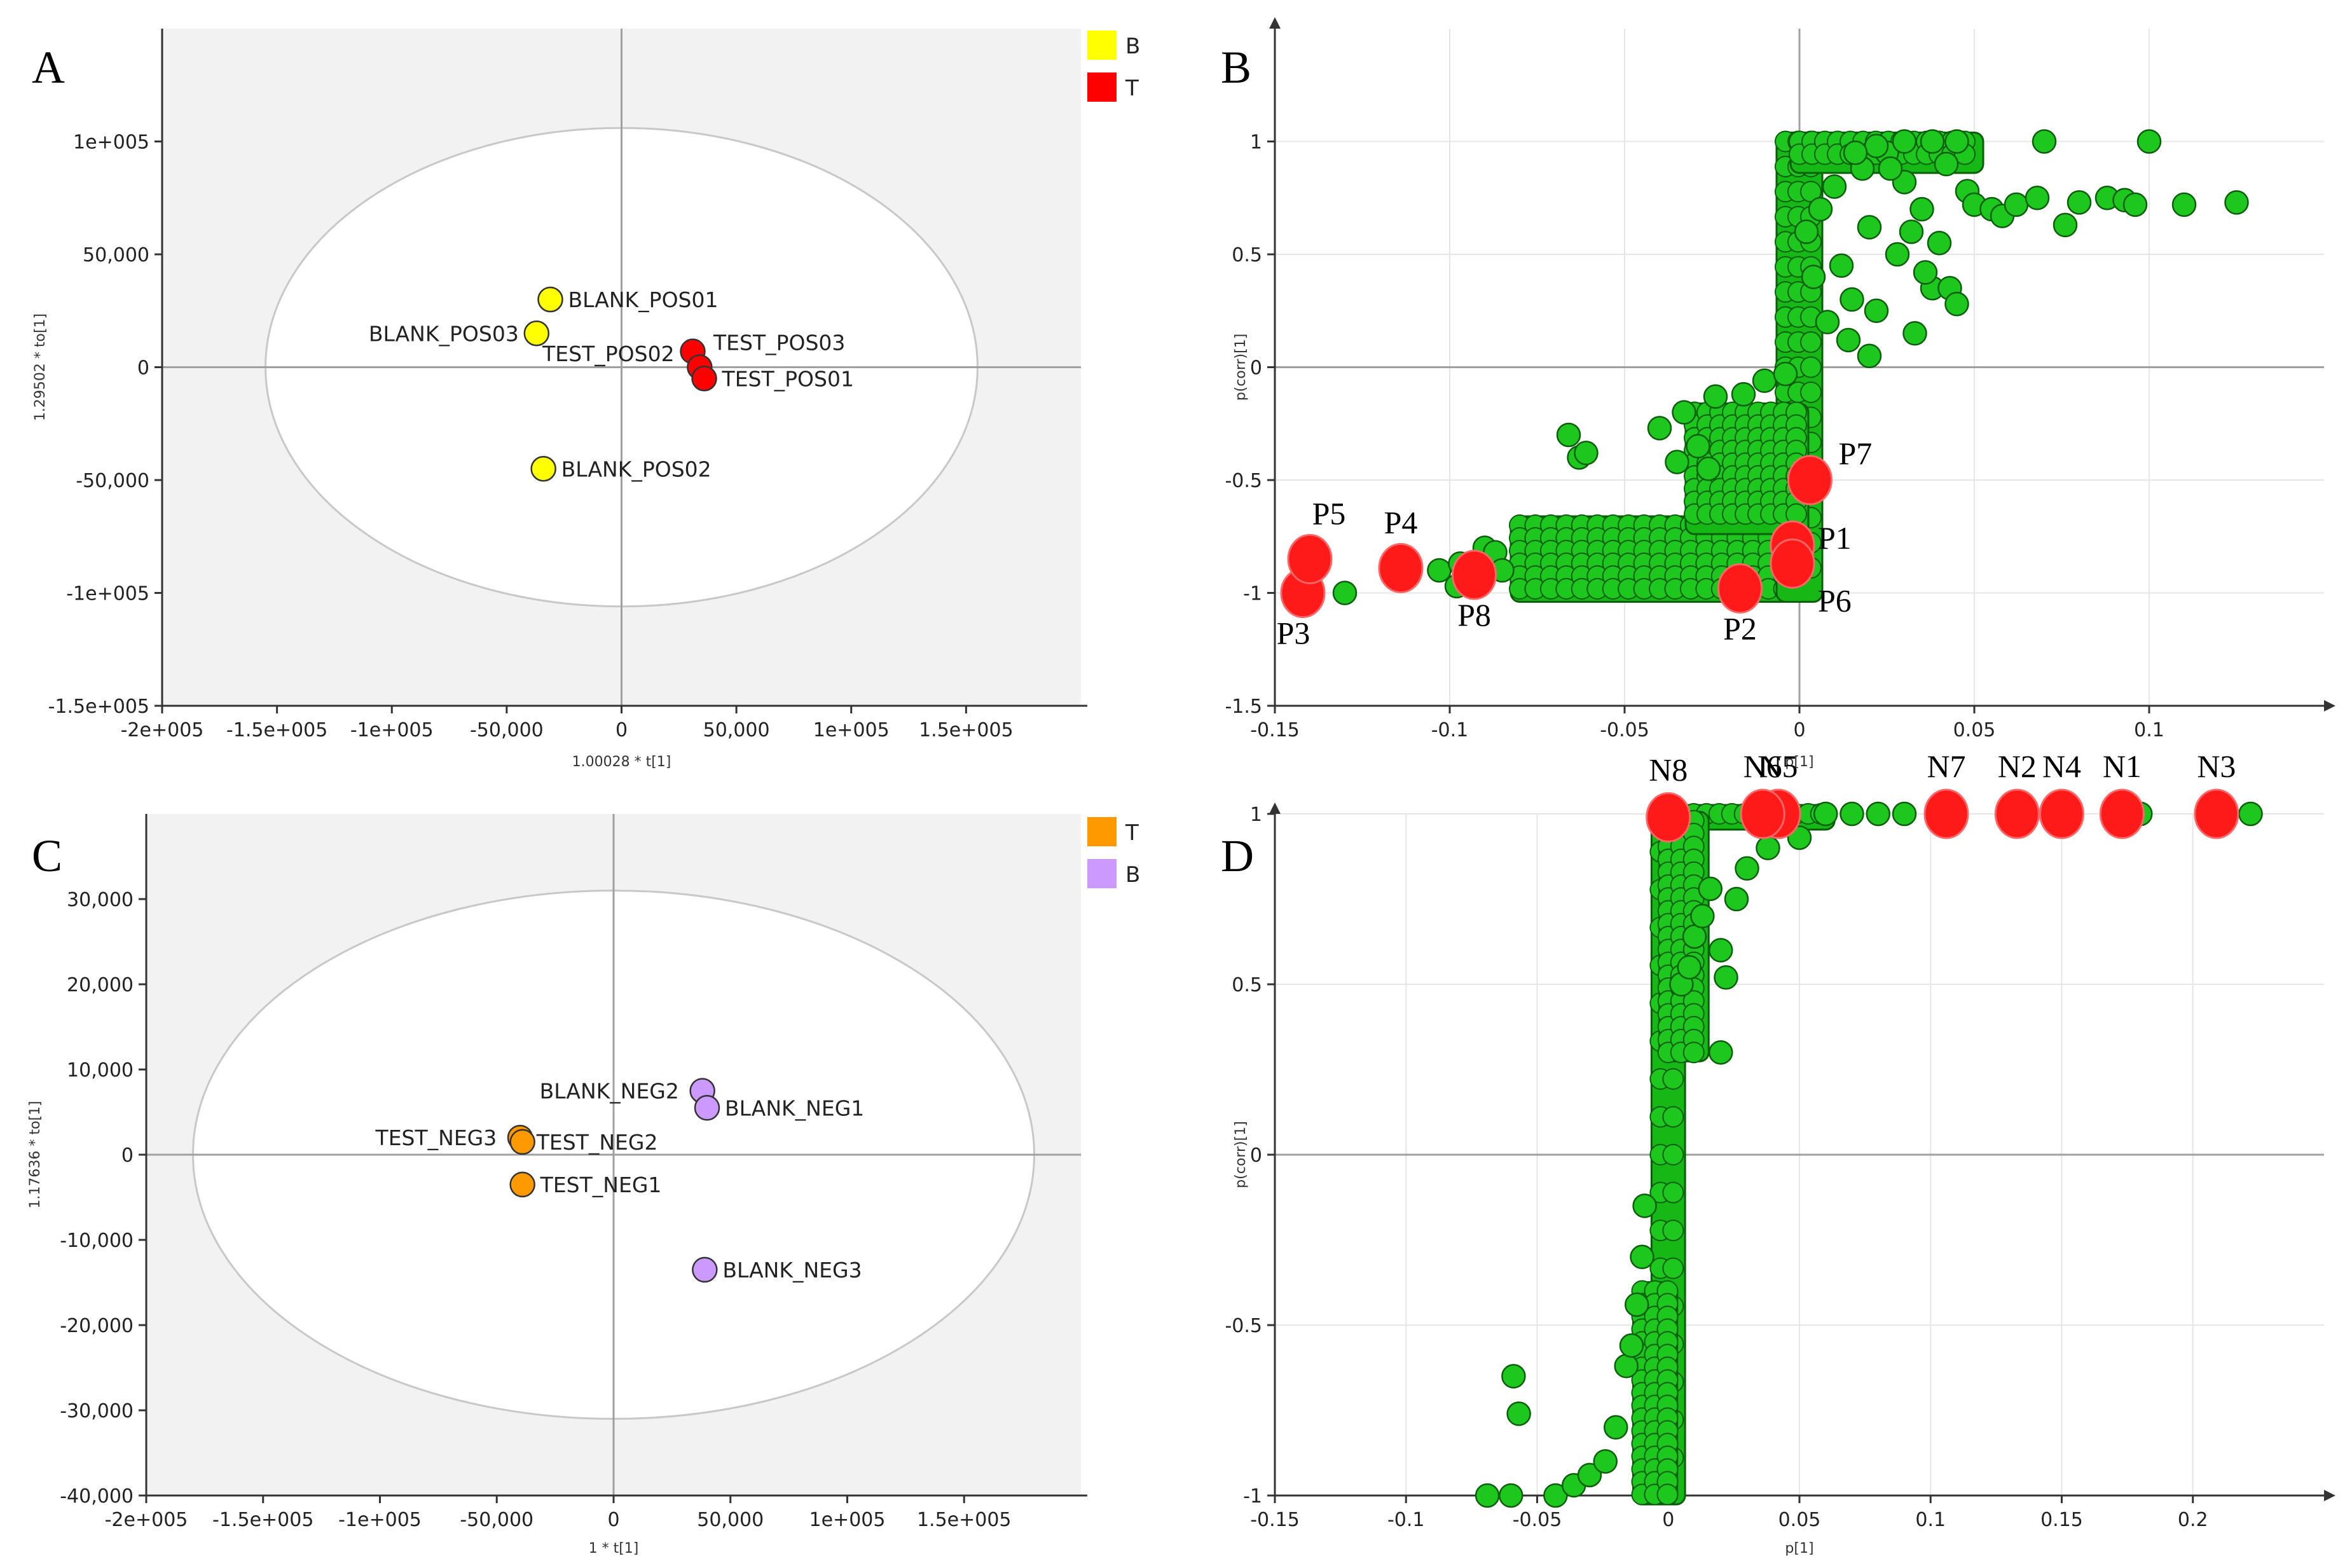 The image size is (2345, 1568). I want to click on y-tick-label: -40,000, so click(97, 1496).